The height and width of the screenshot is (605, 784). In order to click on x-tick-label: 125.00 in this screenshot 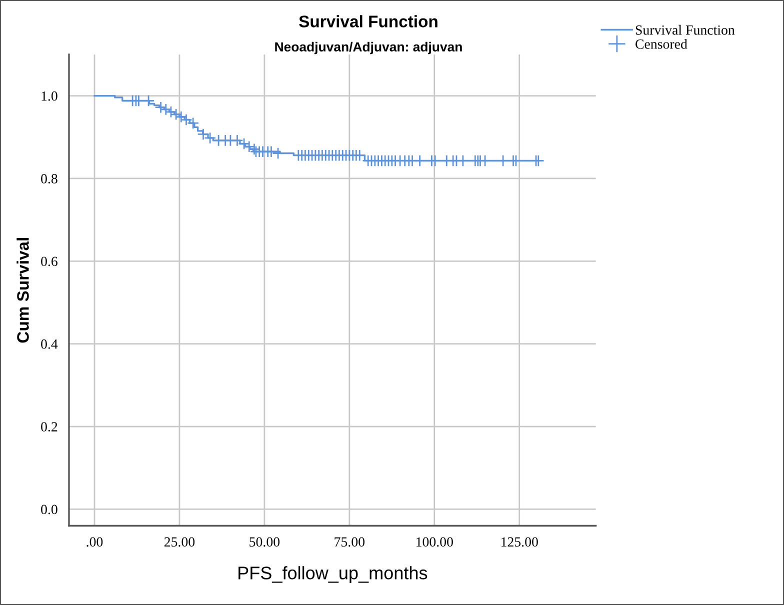, I will do `click(519, 542)`.